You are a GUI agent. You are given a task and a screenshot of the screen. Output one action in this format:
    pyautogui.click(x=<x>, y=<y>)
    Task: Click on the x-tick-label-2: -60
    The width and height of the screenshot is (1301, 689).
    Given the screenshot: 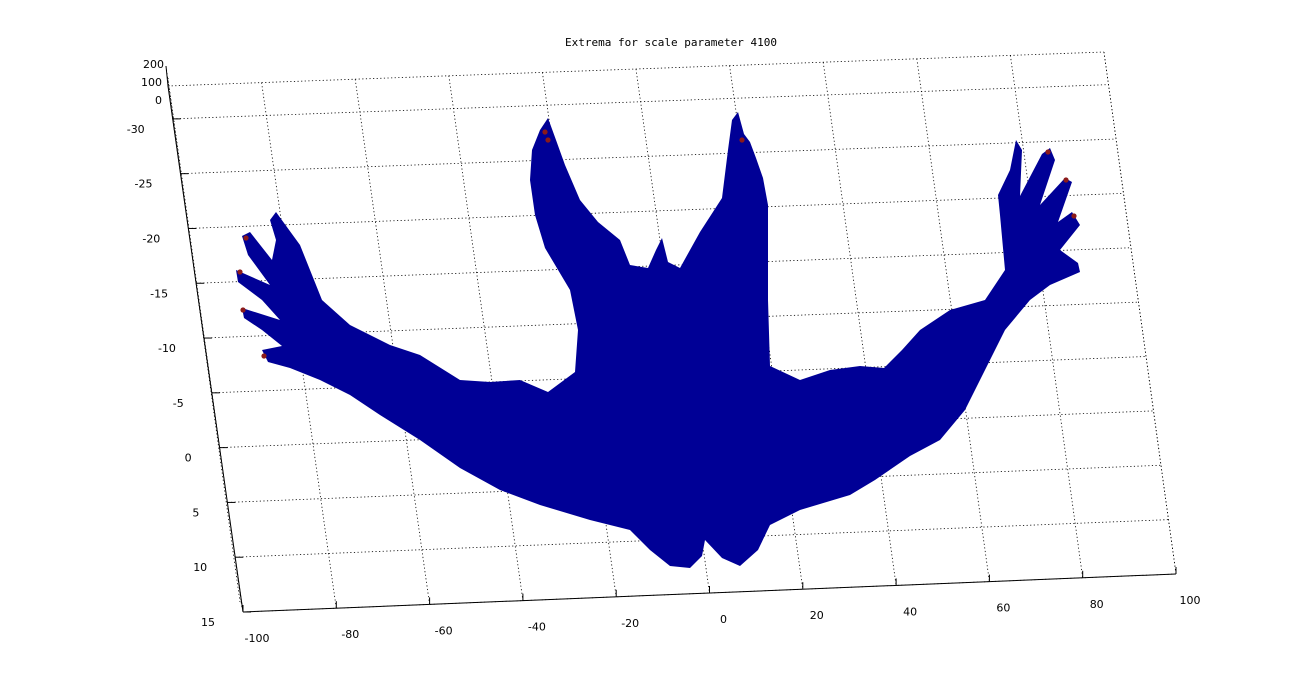 What is the action you would take?
    pyautogui.click(x=444, y=630)
    